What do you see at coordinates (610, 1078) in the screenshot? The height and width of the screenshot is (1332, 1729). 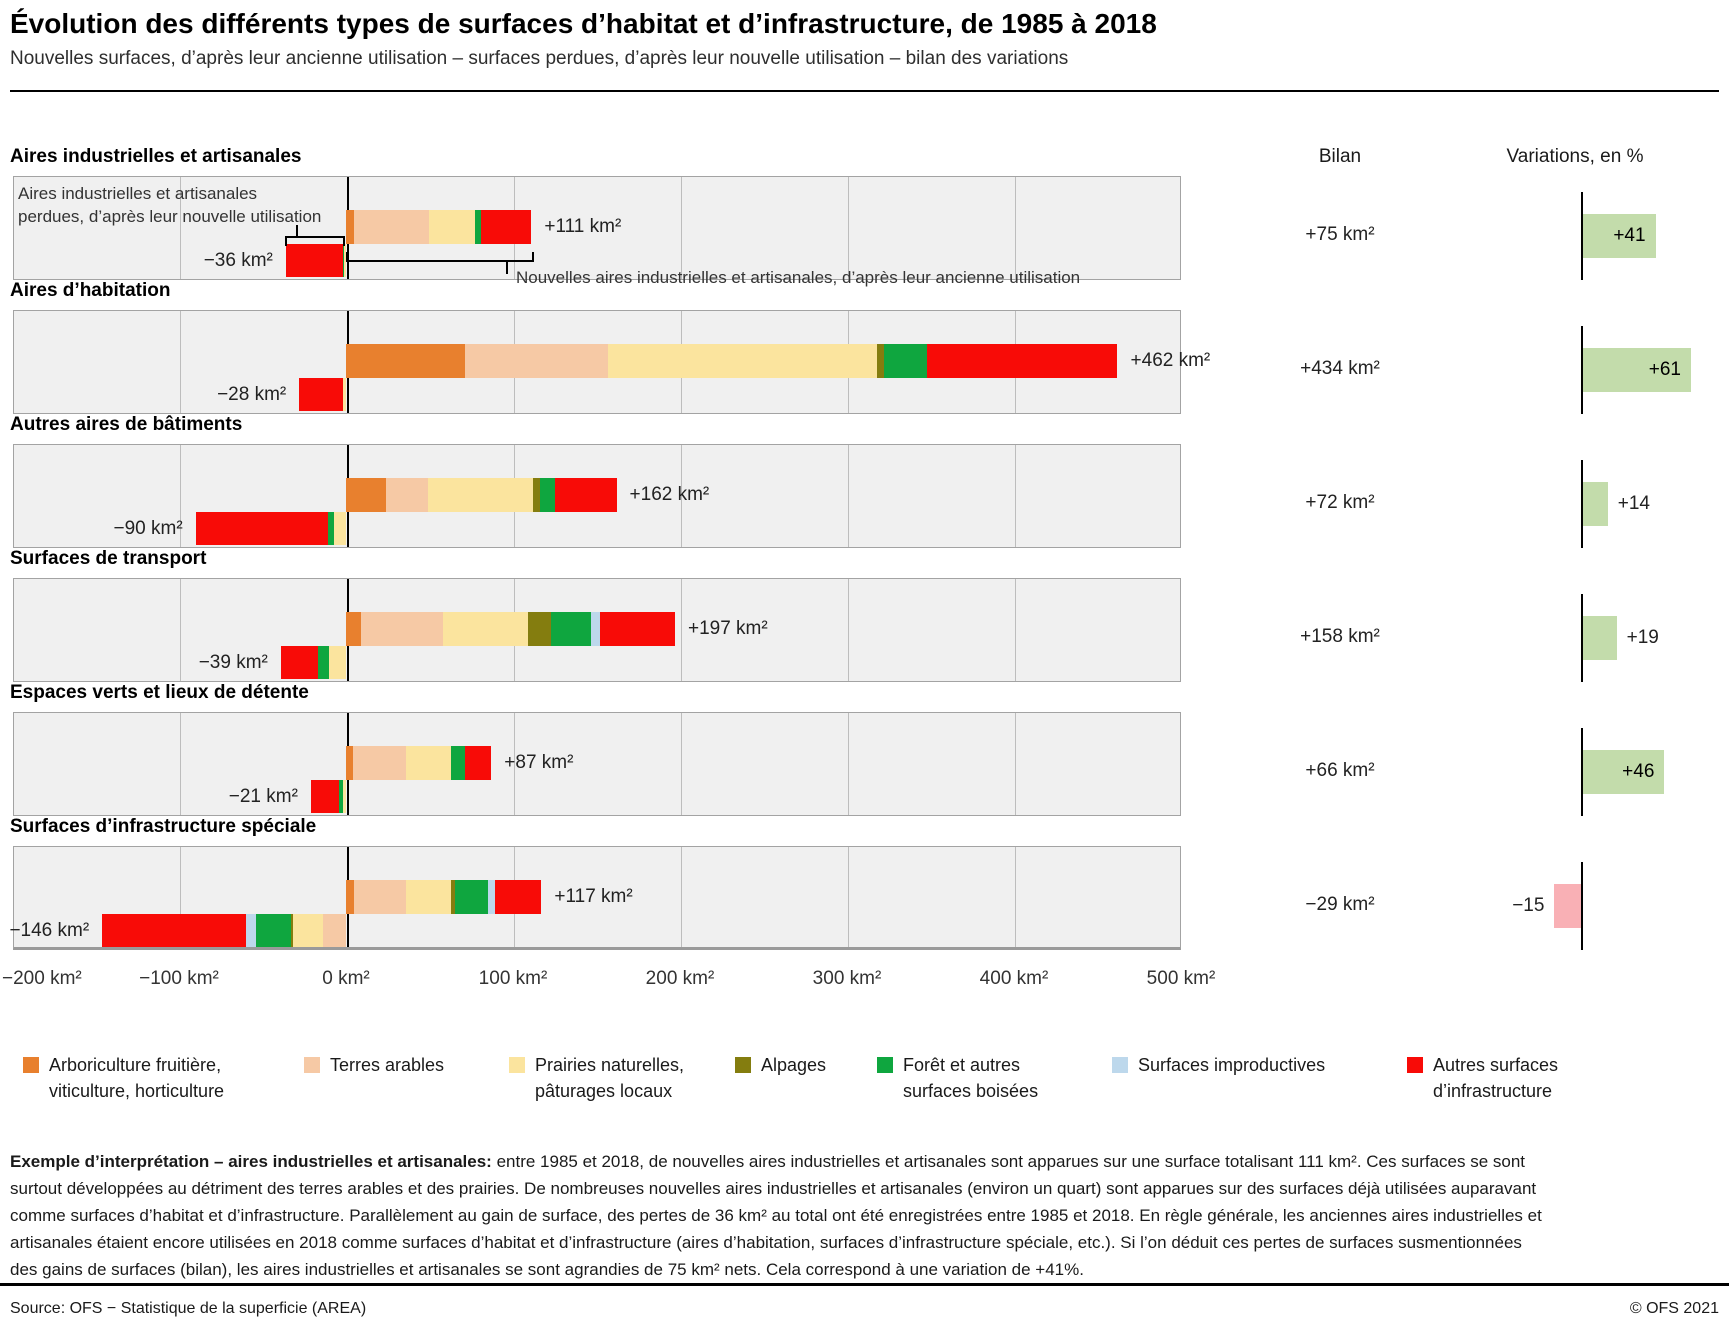 I see `legend-label: Prairies naturelles, pâturages locaux` at bounding box center [610, 1078].